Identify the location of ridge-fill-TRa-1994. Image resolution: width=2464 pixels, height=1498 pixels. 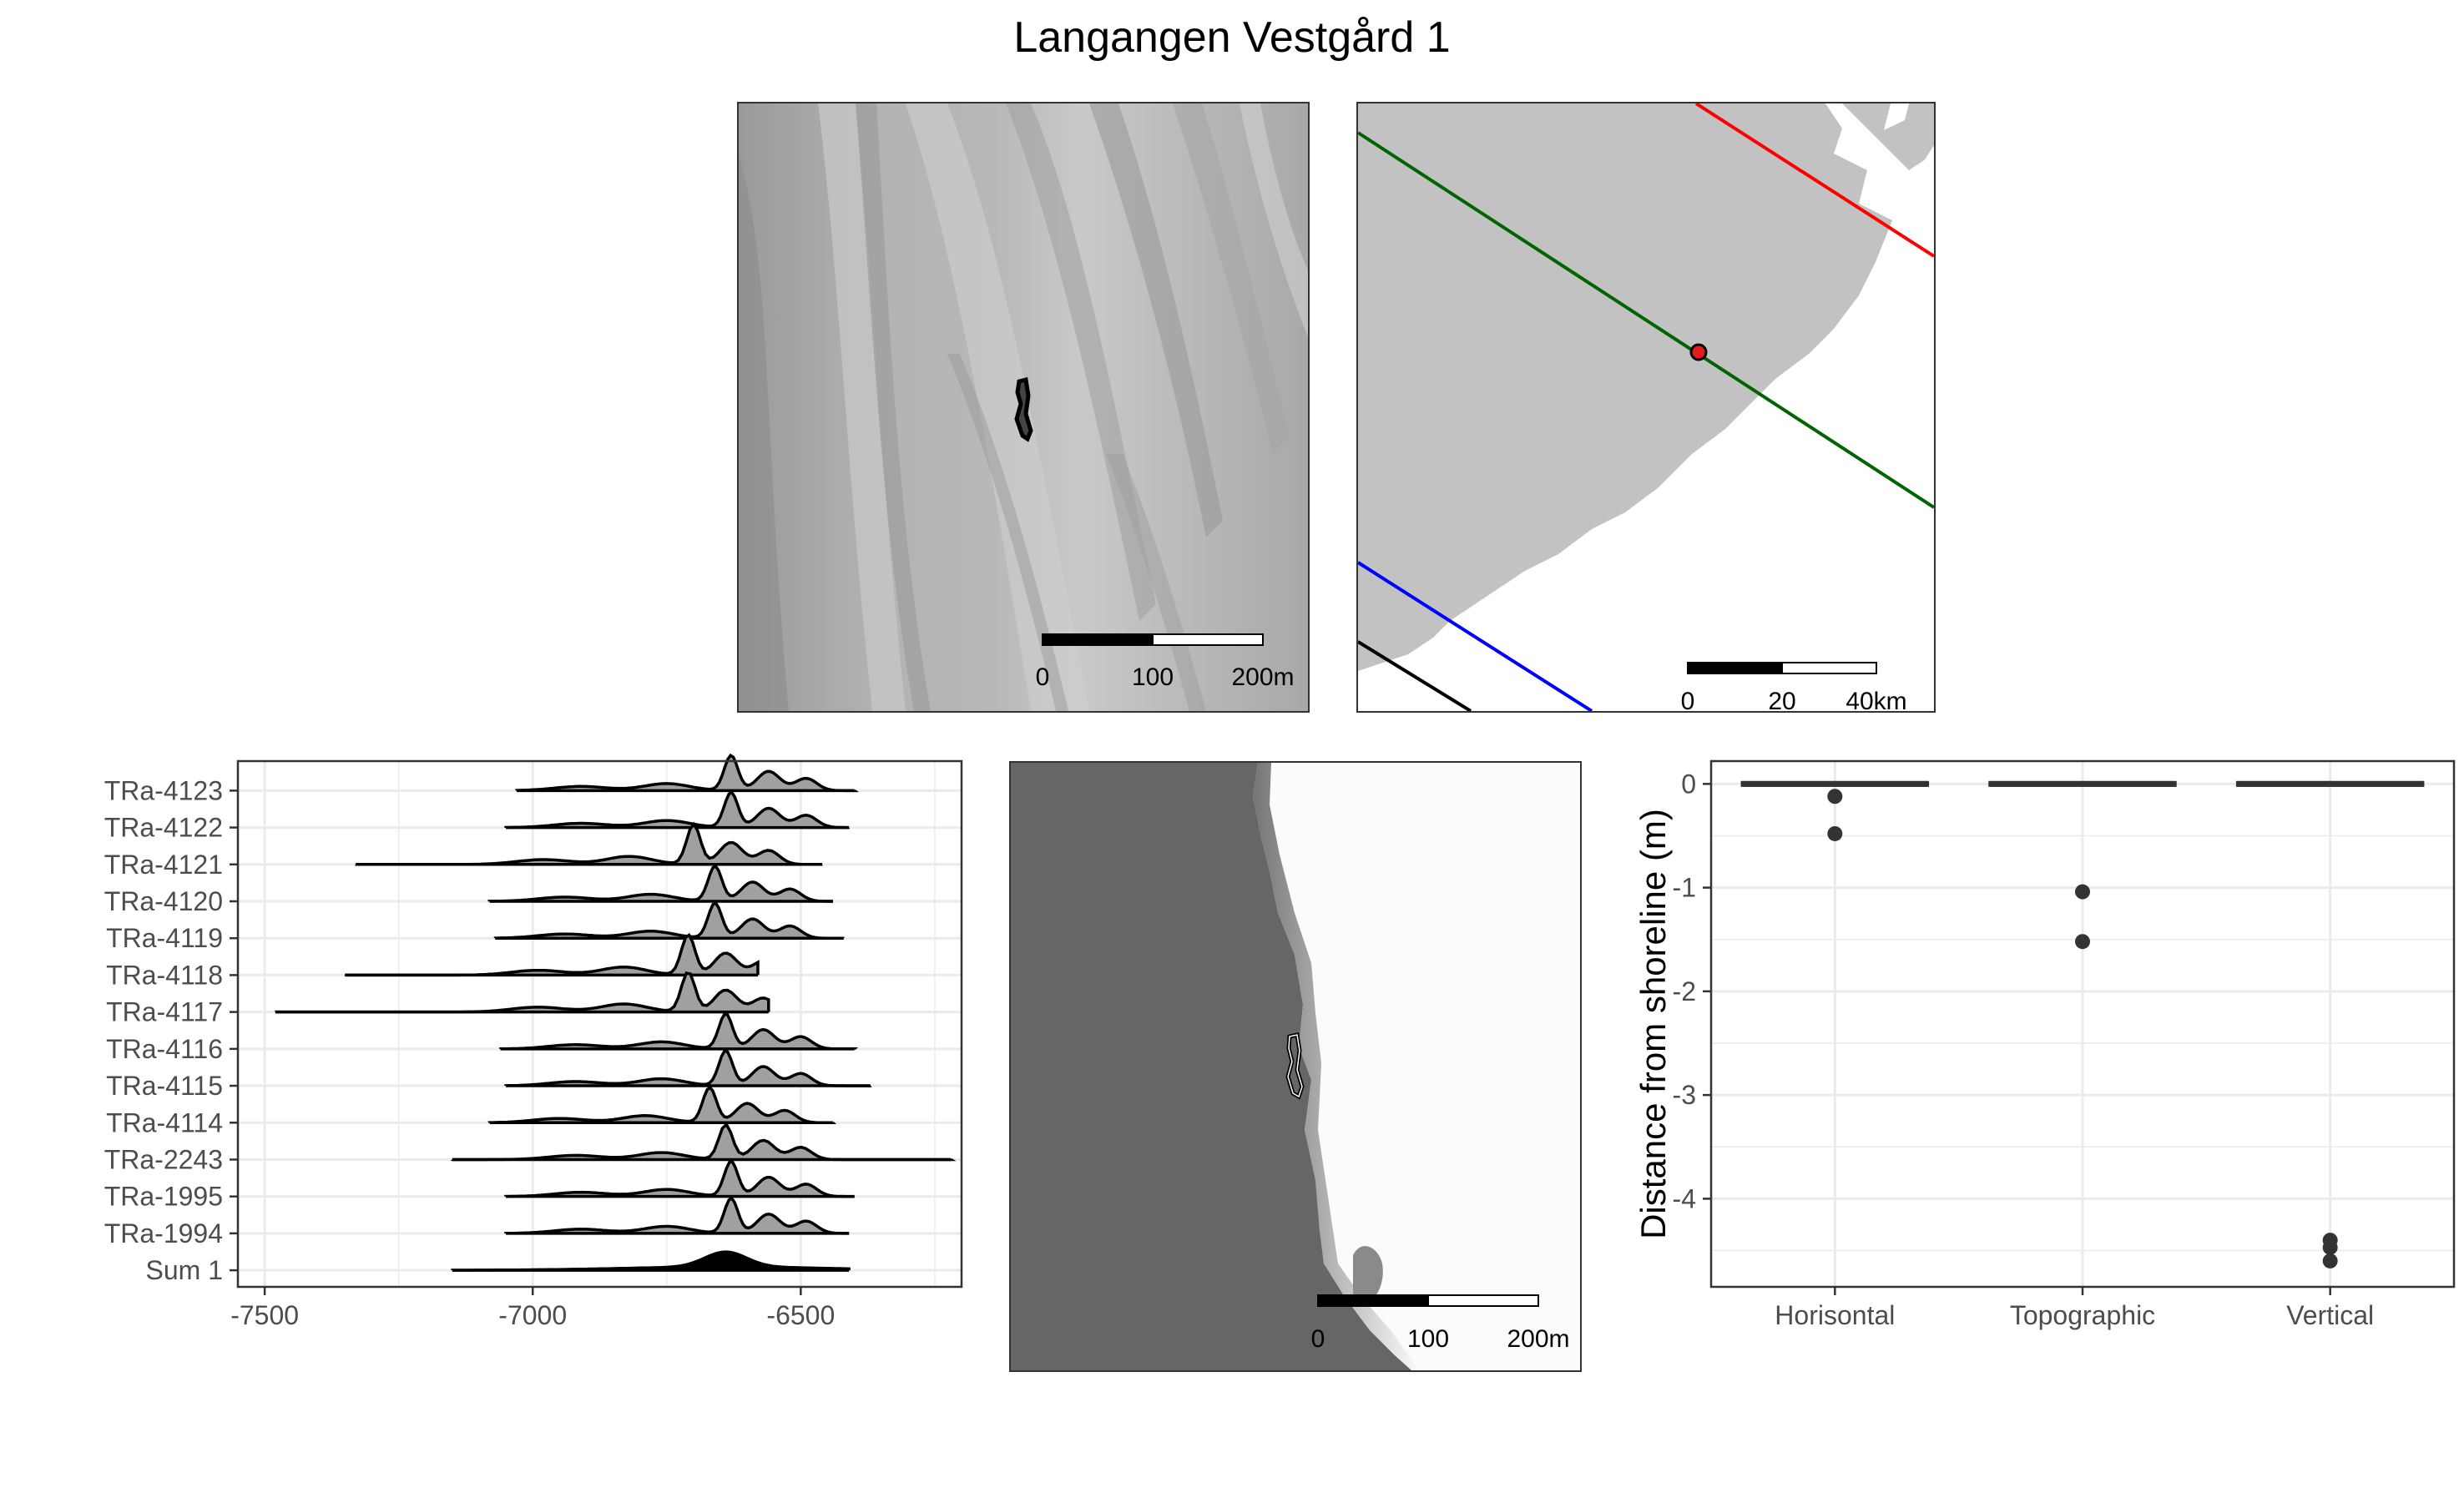
(678, 1215).